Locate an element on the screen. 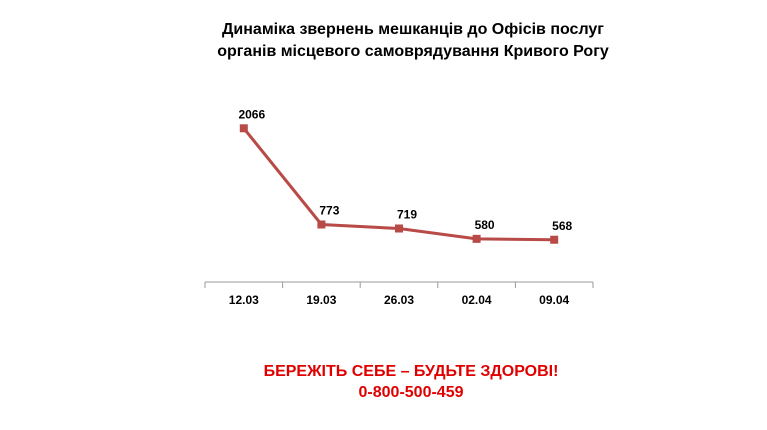 The height and width of the screenshot is (430, 767). x-tick-label: 12.03 is located at coordinates (244, 300).